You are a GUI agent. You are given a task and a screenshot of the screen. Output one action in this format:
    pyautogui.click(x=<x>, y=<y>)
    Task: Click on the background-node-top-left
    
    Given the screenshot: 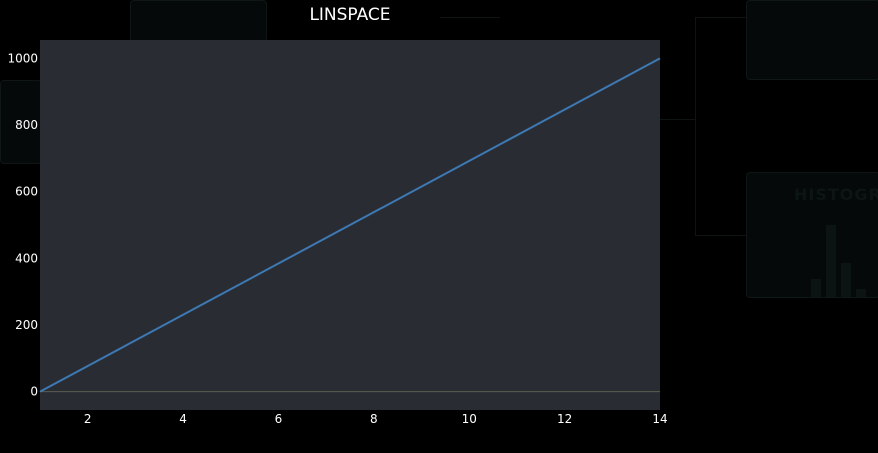 What is the action you would take?
    pyautogui.click(x=198, y=21)
    